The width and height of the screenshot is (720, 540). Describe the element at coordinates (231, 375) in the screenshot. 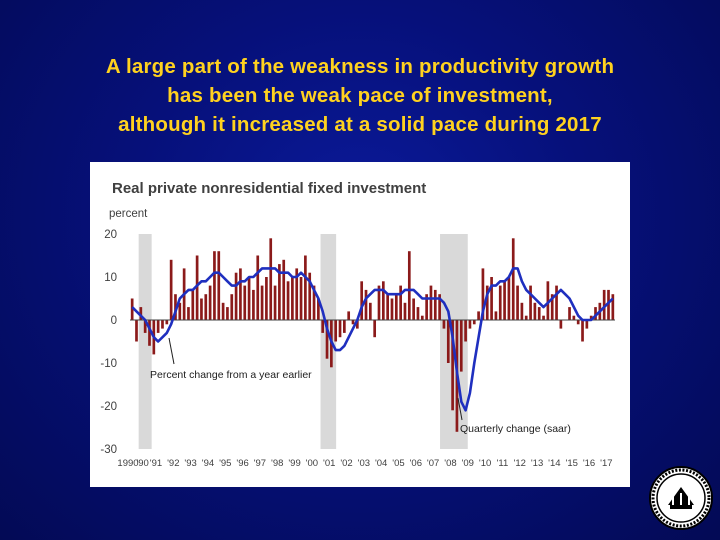

I see `annotation-yoy: Percent change from a year earlier` at that location.